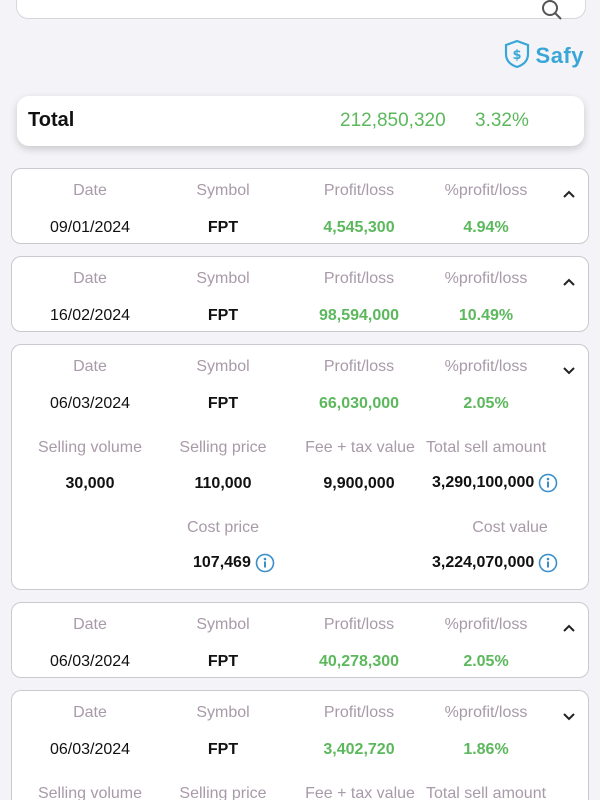  I want to click on cost-value-header: Cost value, so click(510, 527).